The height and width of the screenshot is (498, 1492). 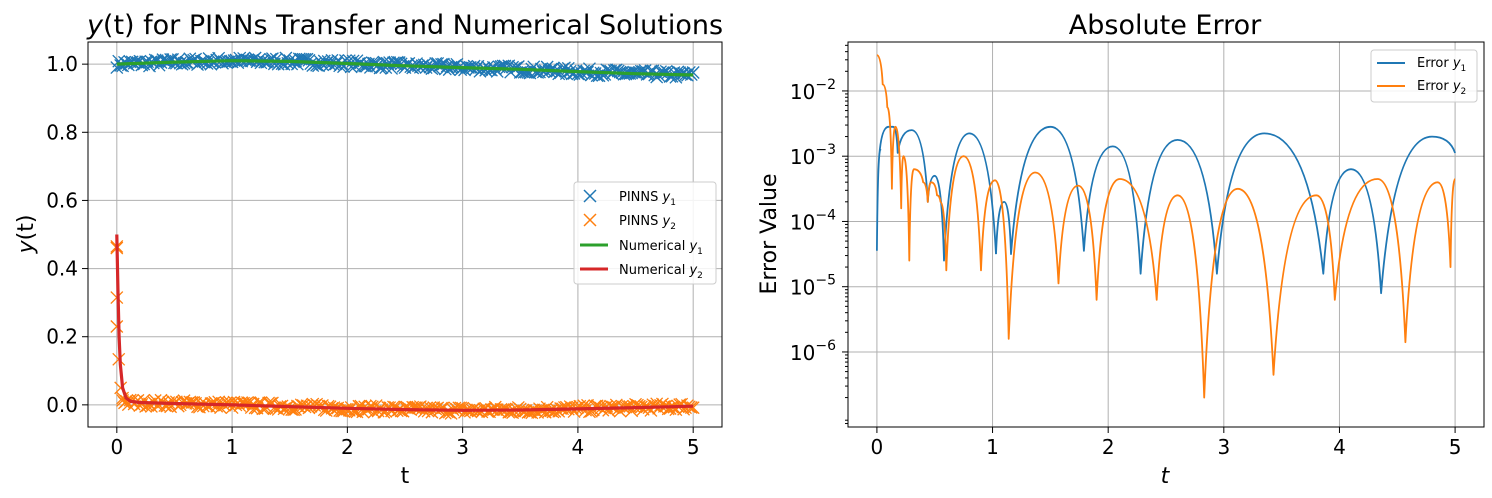 What do you see at coordinates (813, 286) in the screenshot?
I see `right-y-tick-label: 10⁻⁵` at bounding box center [813, 286].